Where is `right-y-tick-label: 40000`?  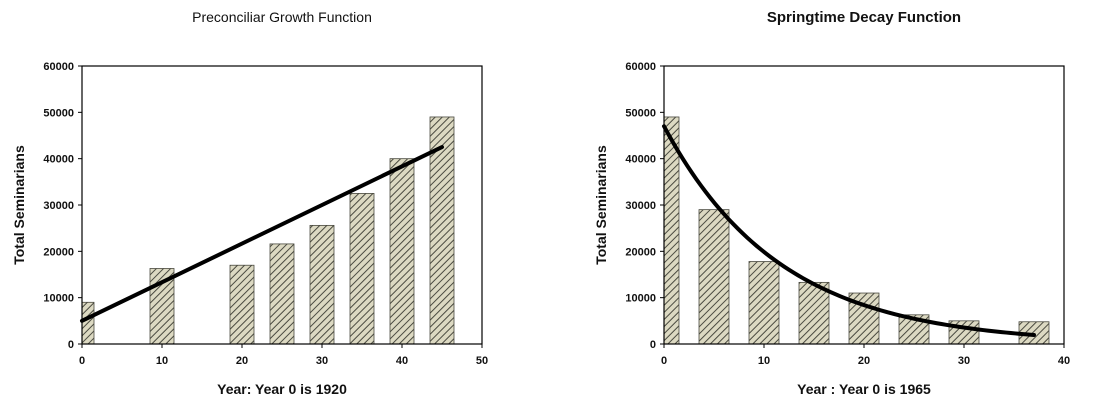
right-y-tick-label: 40000 is located at coordinates (640, 160).